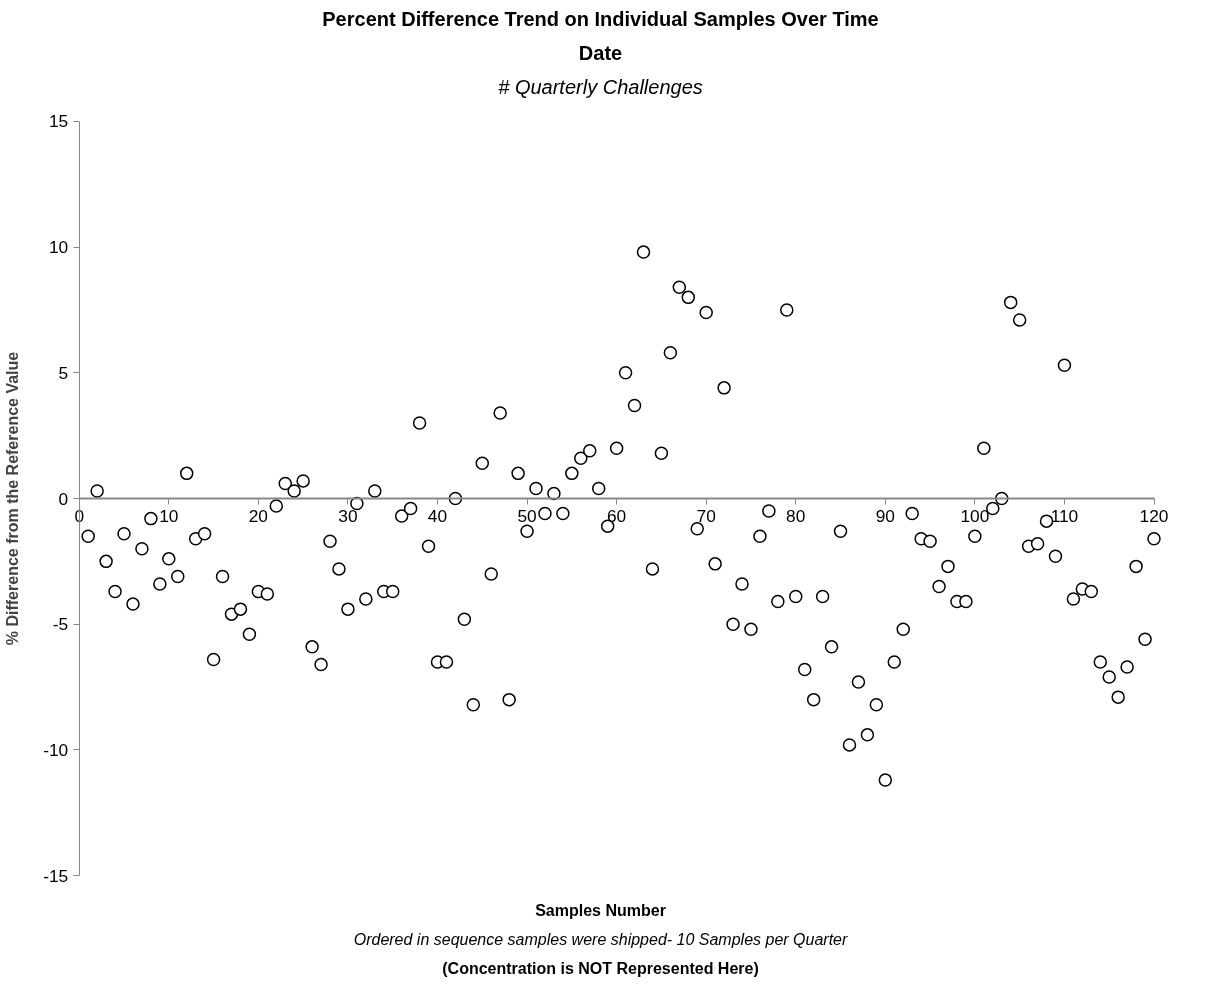 The image size is (1205, 991). Describe the element at coordinates (63, 498) in the screenshot. I see `y-tick-label: 0` at that location.